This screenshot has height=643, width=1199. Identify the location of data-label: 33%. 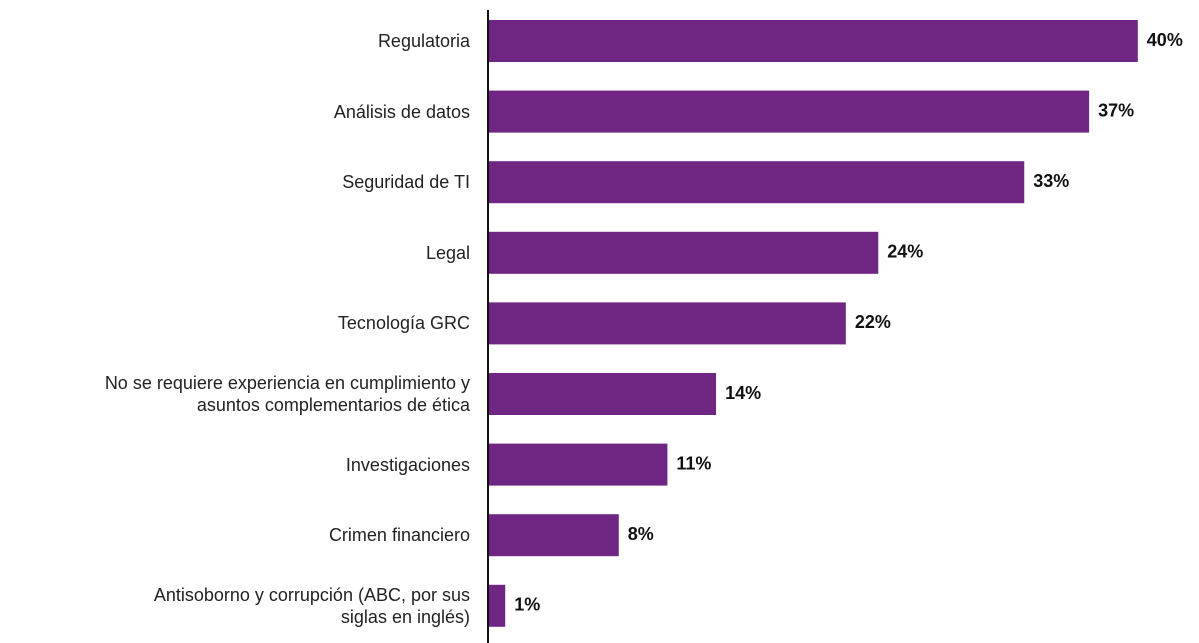
(1051, 181).